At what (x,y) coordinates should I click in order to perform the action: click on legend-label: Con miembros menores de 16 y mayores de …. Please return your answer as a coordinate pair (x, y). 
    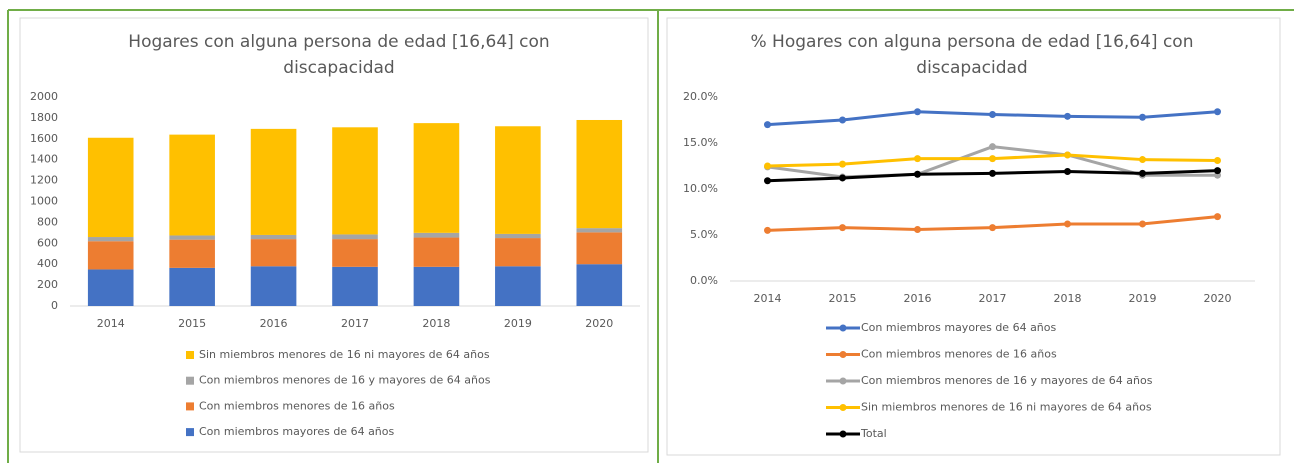
    Looking at the image, I should click on (345, 380).